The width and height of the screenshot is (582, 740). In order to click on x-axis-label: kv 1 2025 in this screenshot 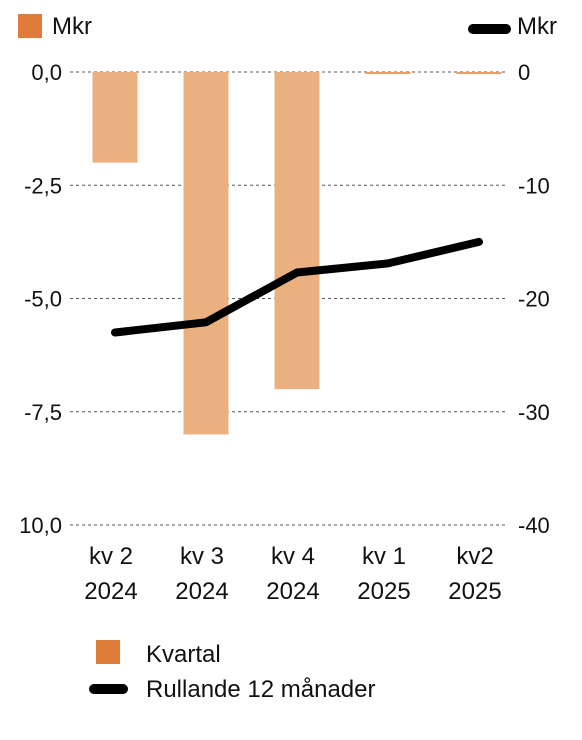, I will do `click(383, 574)`.